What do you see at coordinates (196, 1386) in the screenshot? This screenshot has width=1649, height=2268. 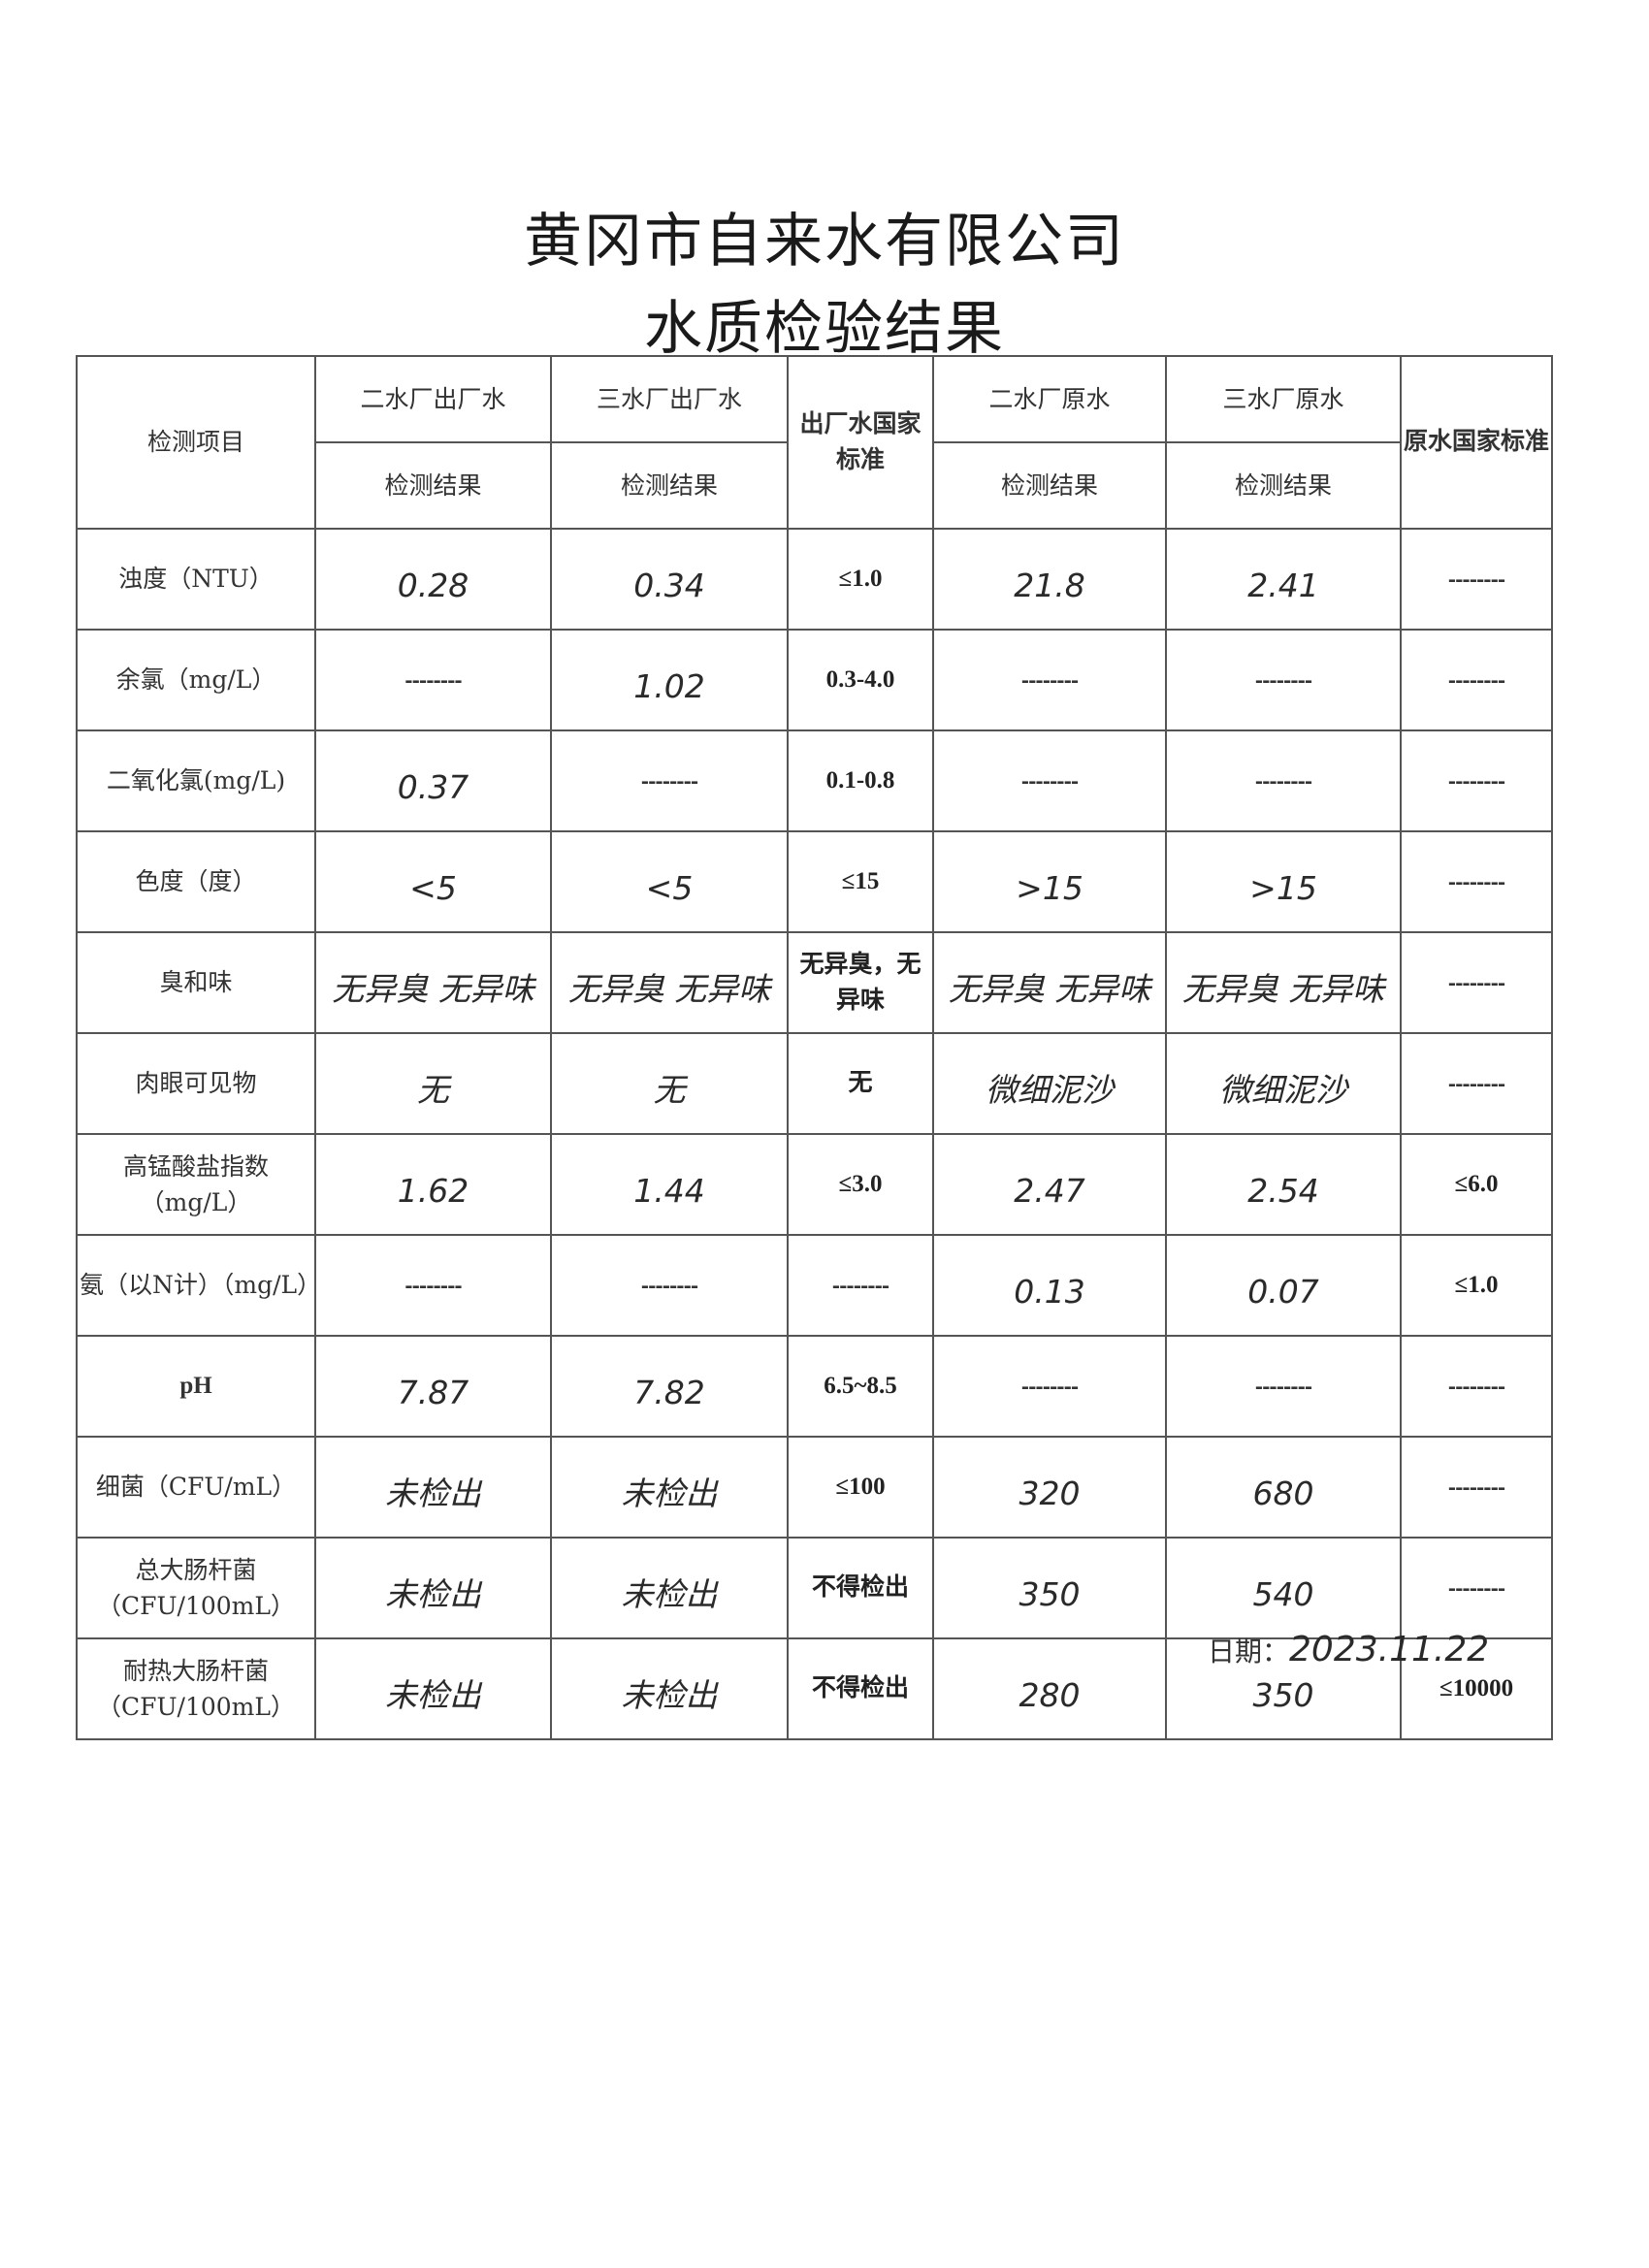 I see `row-item-label: pH` at bounding box center [196, 1386].